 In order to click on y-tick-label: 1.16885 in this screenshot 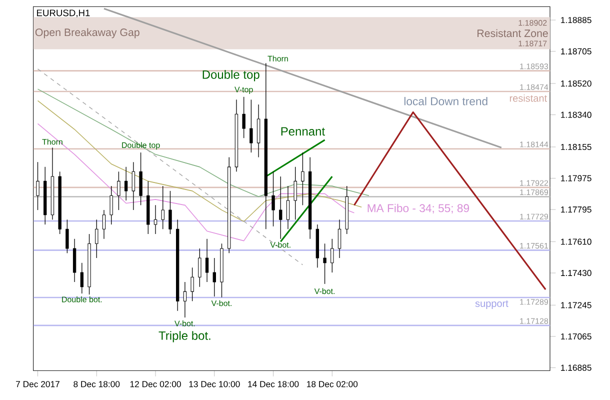, I will do `click(576, 367)`.